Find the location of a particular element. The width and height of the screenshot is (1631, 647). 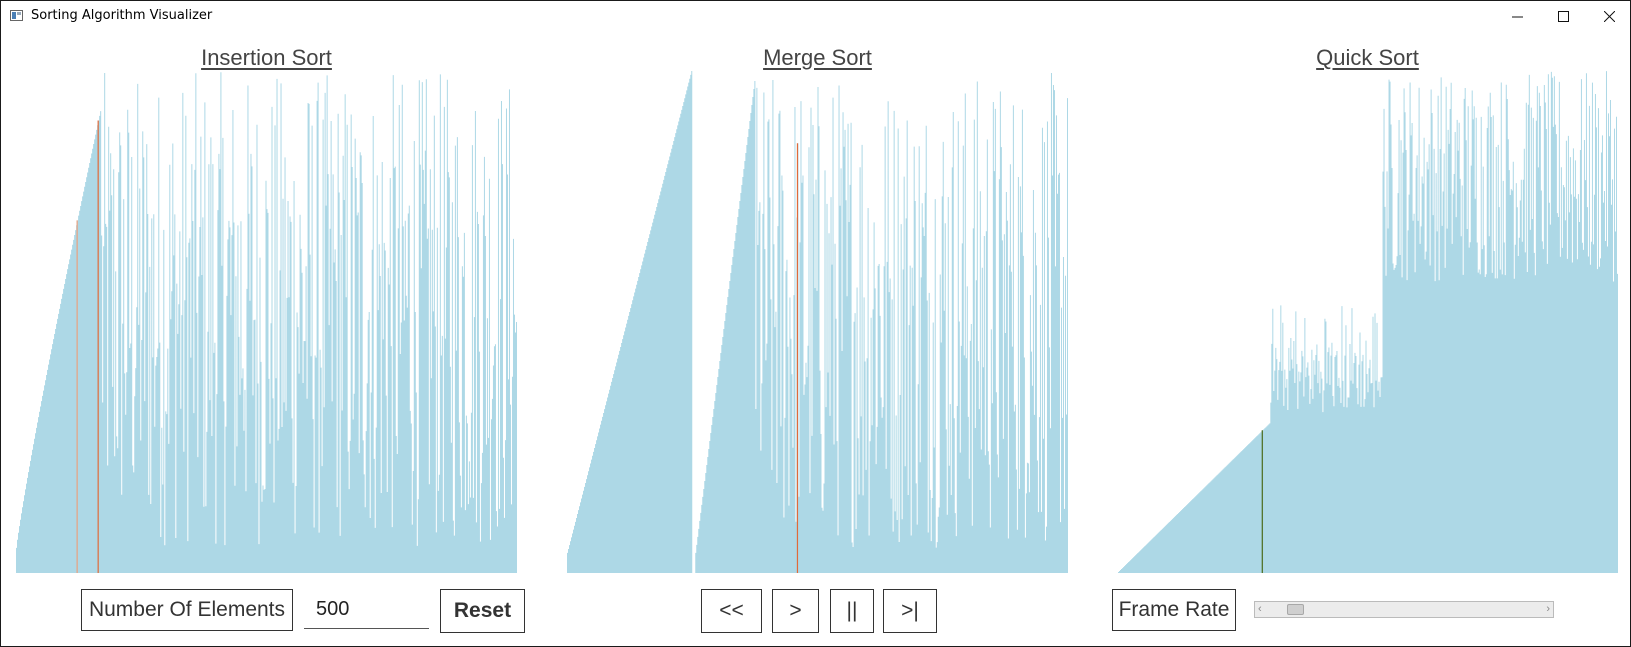

frame-rate-slider: ‹ › is located at coordinates (1404, 609).